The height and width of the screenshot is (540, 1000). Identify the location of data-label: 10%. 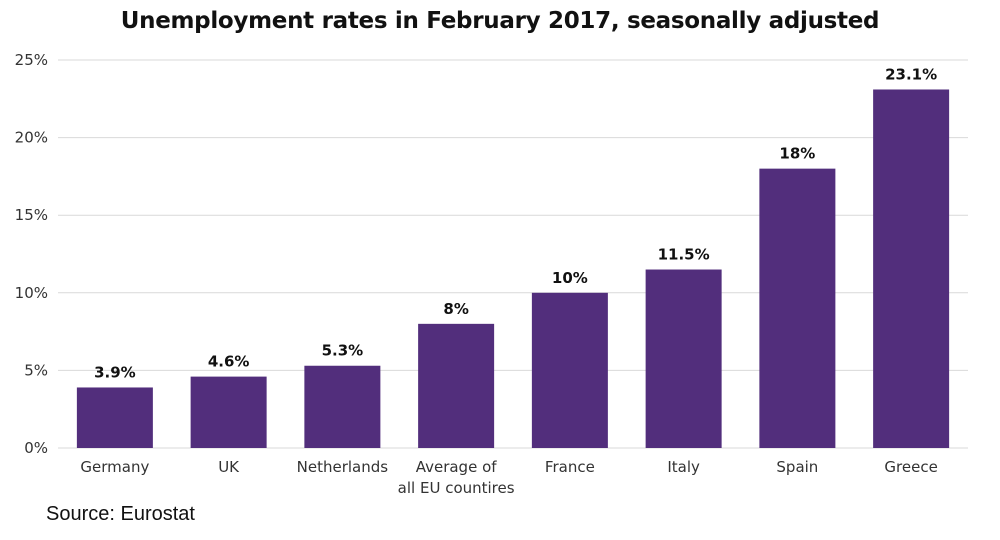
(570, 278).